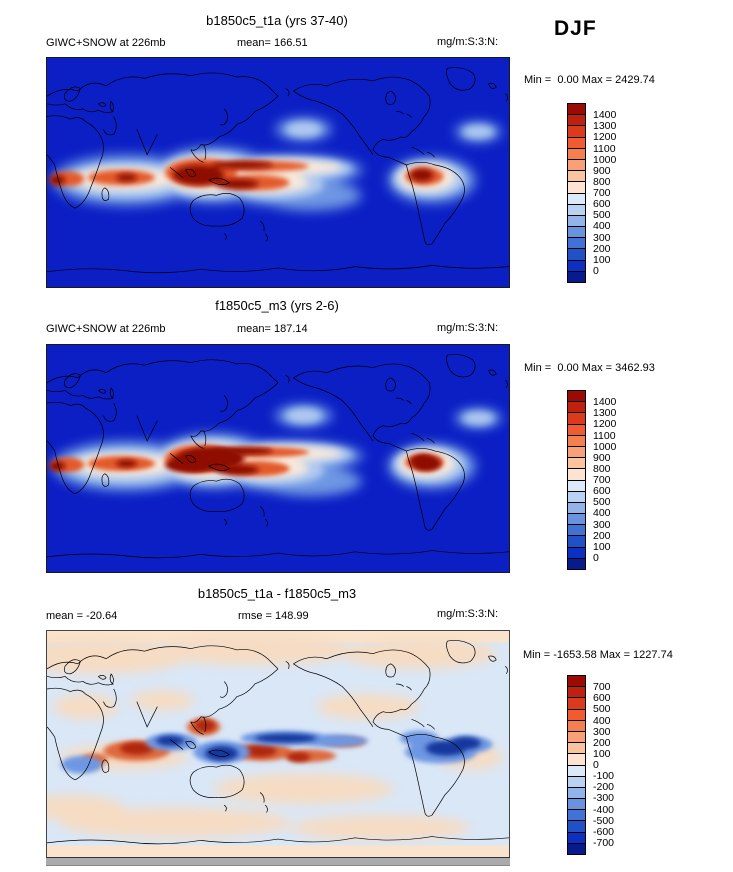 The height and width of the screenshot is (872, 733). What do you see at coordinates (605, 159) in the screenshot?
I see `colorbar-tick-label: 1000` at bounding box center [605, 159].